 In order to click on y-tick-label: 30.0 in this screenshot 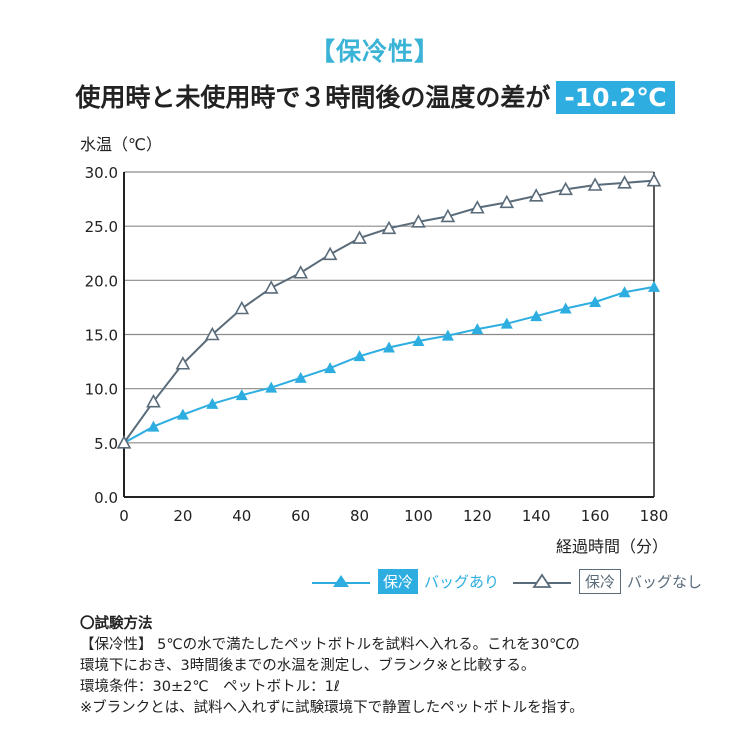, I will do `click(101, 173)`.